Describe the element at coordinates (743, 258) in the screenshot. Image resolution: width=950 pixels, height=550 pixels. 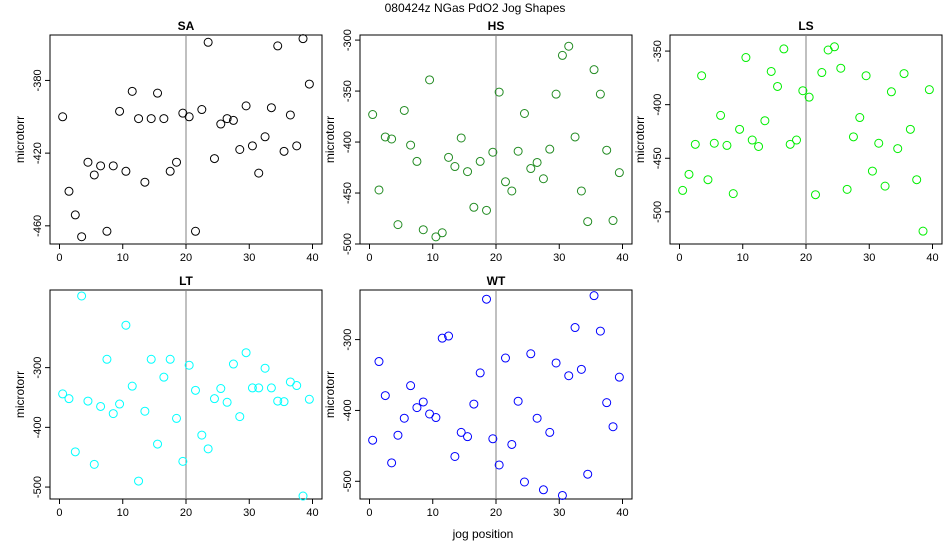
I see `x-tick-label-ls: 10` at that location.